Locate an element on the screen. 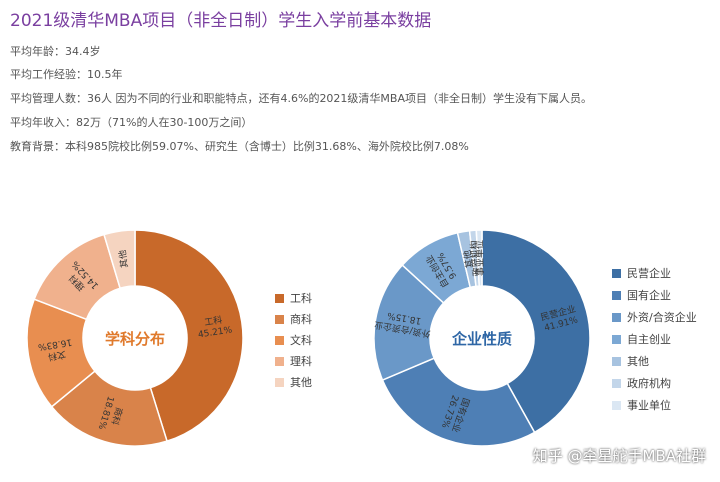 This screenshot has width=720, height=482. legend-item-商科: 商科 is located at coordinates (301, 319).